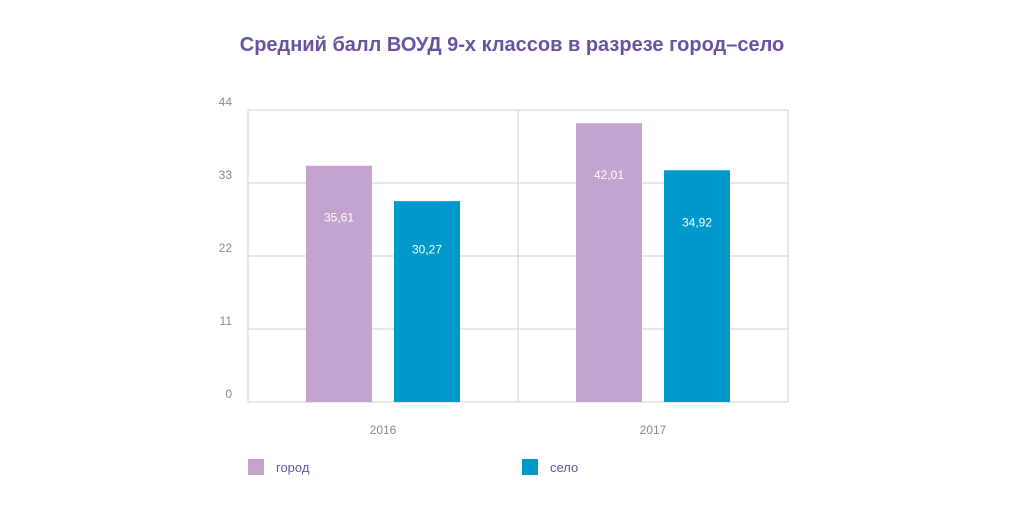 The width and height of the screenshot is (1024, 512). What do you see at coordinates (609, 262) in the screenshot?
I see `bar-город-2017` at bounding box center [609, 262].